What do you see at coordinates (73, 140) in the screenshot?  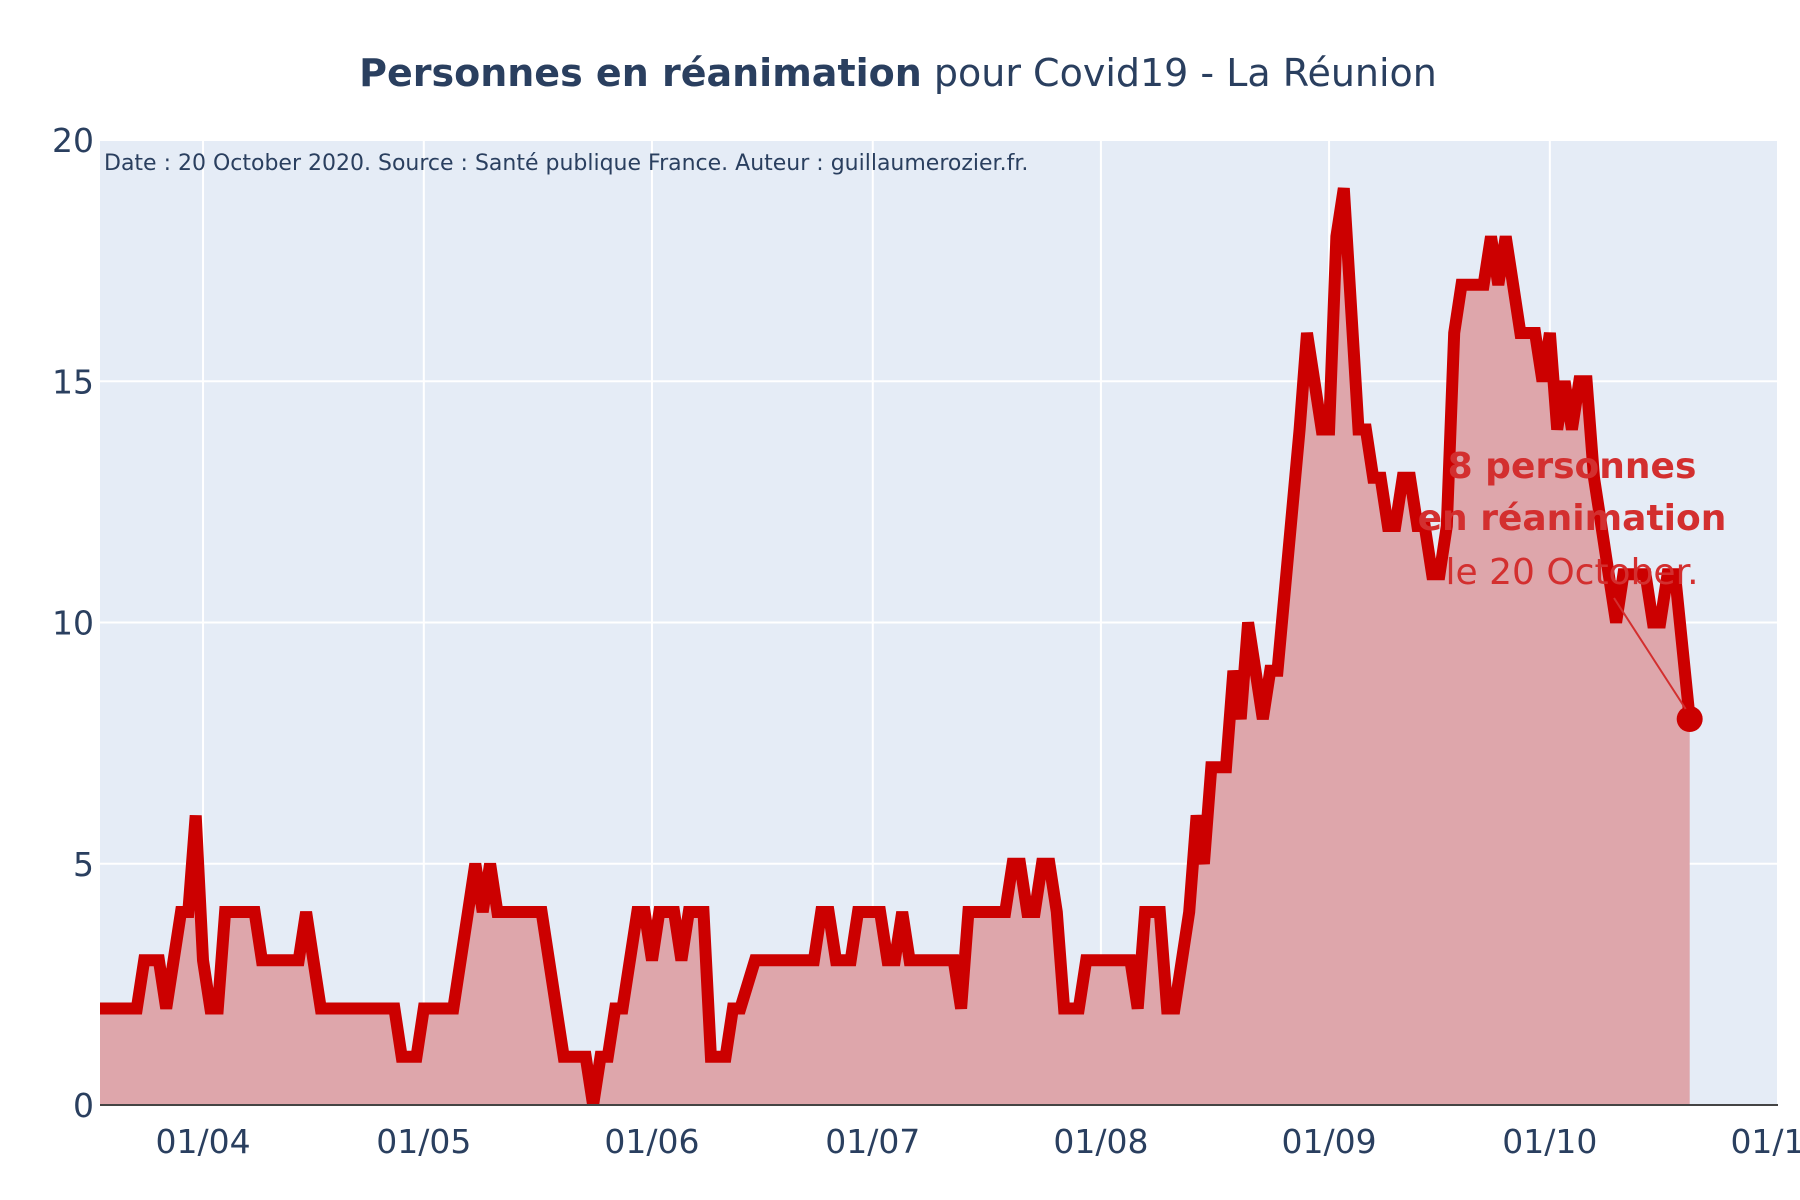 I see `y-tick-label: 20` at bounding box center [73, 140].